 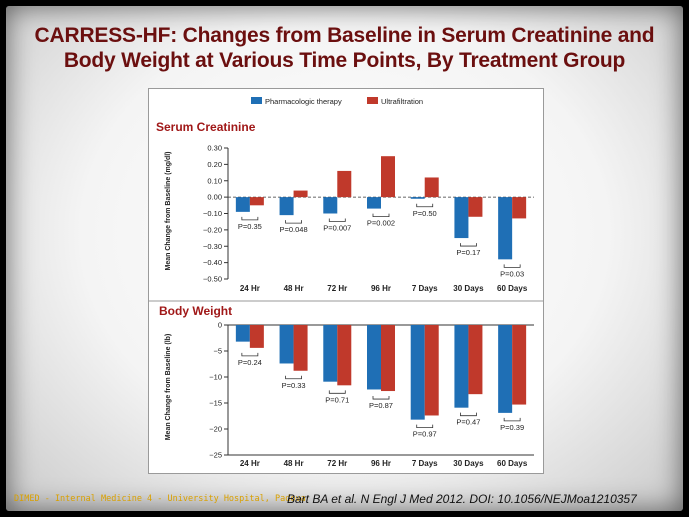 I want to click on p-value-label: P=0.87, so click(x=381, y=405).